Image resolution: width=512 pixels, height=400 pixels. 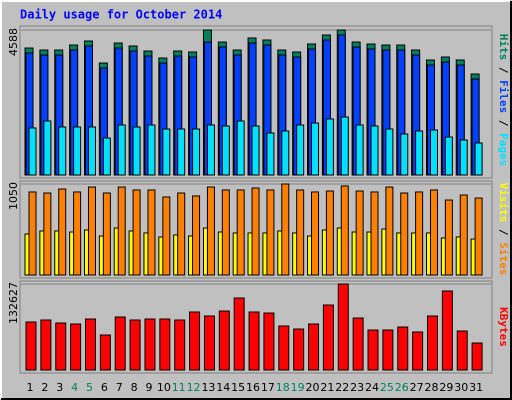 I want to click on x-tick-label: 28, so click(x=431, y=387).